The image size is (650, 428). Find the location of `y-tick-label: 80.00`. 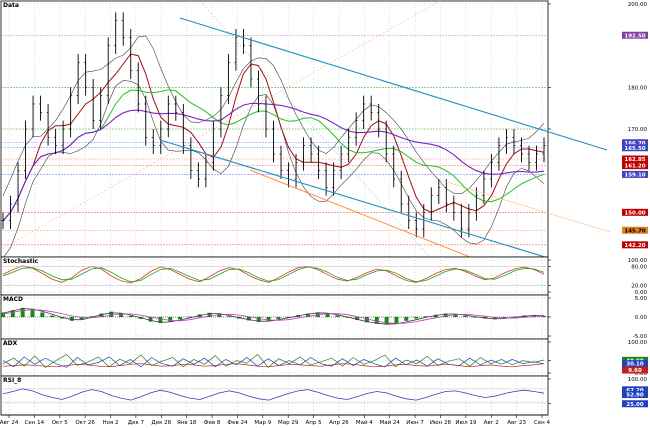

y-tick-label: 80.00 is located at coordinates (639, 267).